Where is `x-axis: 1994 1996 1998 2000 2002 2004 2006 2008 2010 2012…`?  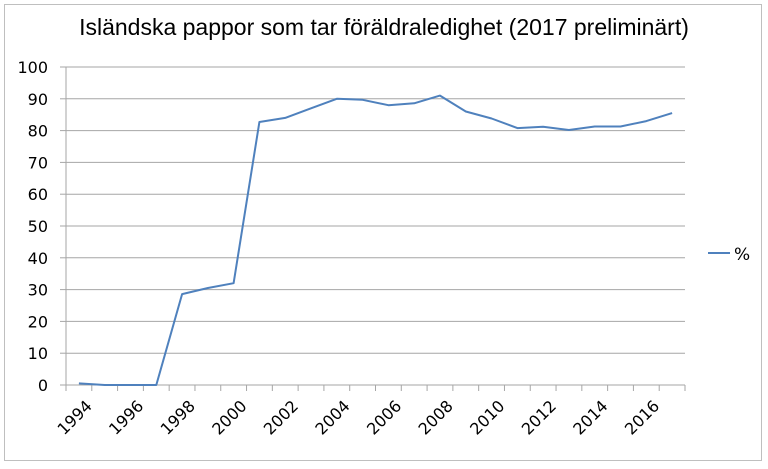 x-axis: 1994 1996 1998 2000 2002 2004 2006 2008 2010 2012… is located at coordinates (369, 411).